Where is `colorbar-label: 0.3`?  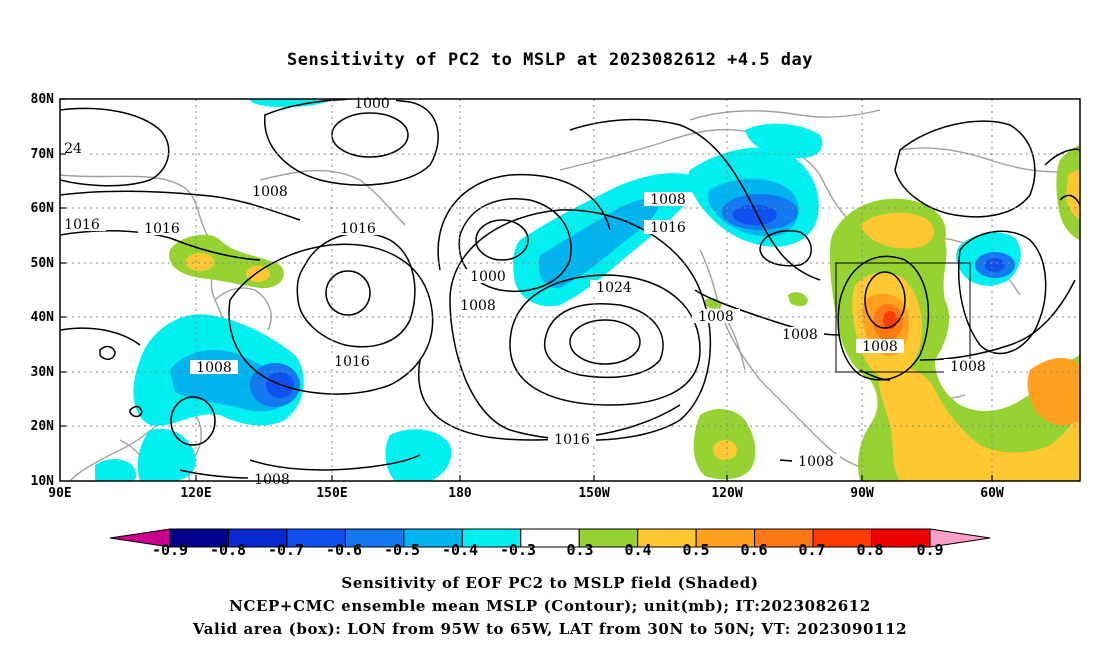
colorbar-label: 0.3 is located at coordinates (580, 550).